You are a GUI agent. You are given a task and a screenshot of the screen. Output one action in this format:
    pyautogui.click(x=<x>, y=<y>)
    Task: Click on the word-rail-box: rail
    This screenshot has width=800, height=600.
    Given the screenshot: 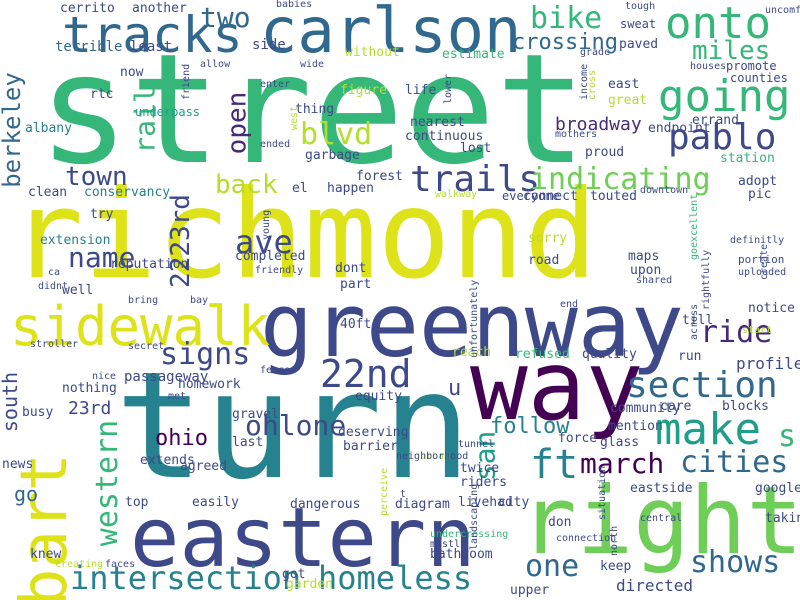 What is the action you would take?
    pyautogui.click(x=145, y=120)
    